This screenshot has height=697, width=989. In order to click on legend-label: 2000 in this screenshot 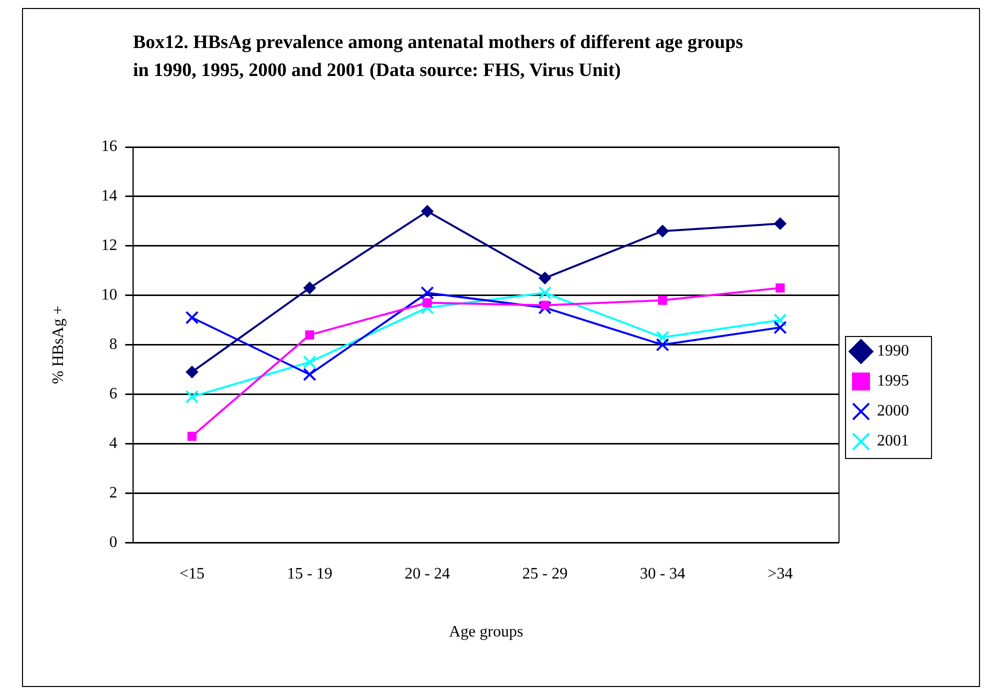, I will do `click(893, 411)`.